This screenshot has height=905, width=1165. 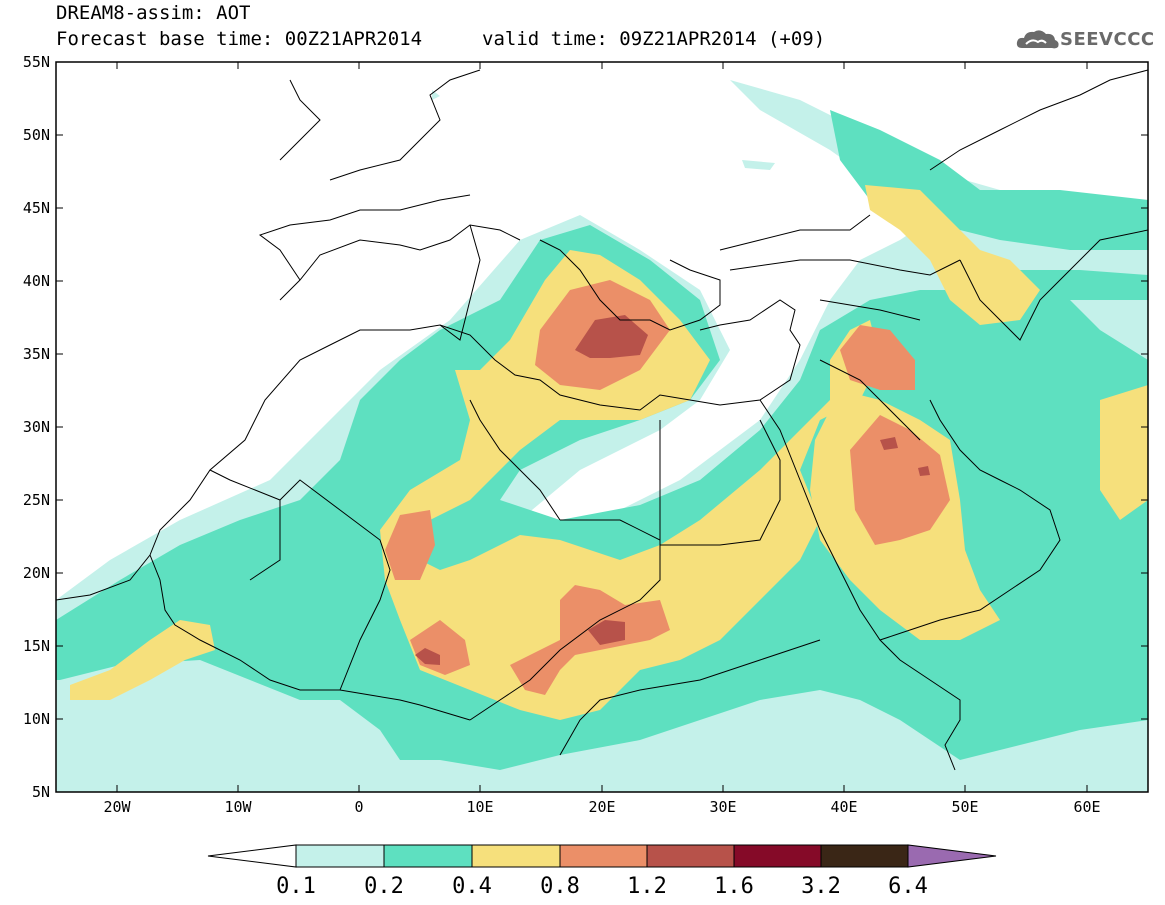 What do you see at coordinates (1107, 39) in the screenshot?
I see `logo-text: SEEVCCC` at bounding box center [1107, 39].